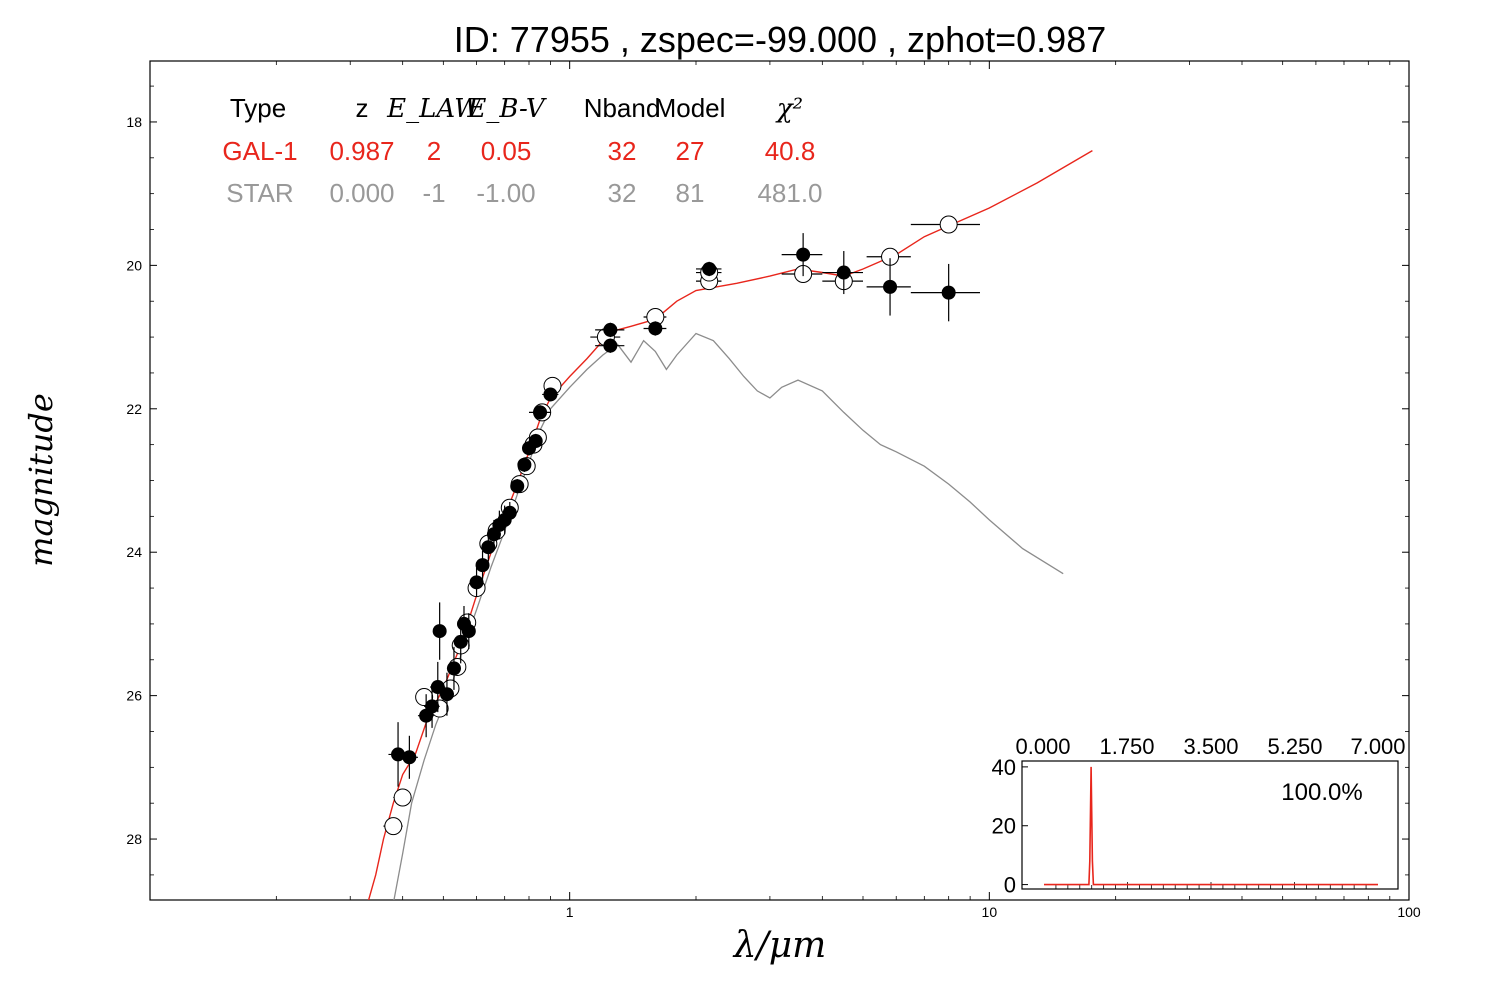  I want to click on y-tick-label: 20, so click(134, 265).